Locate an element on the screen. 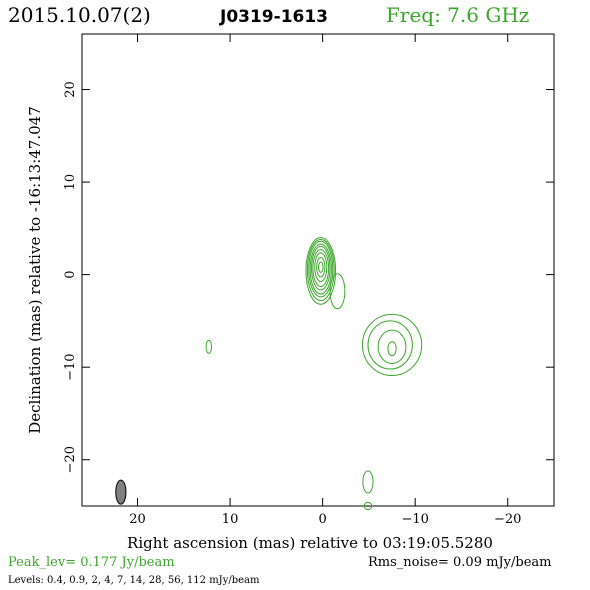 Image resolution: width=590 pixels, height=590 pixels. component-blob-south is located at coordinates (368, 482).